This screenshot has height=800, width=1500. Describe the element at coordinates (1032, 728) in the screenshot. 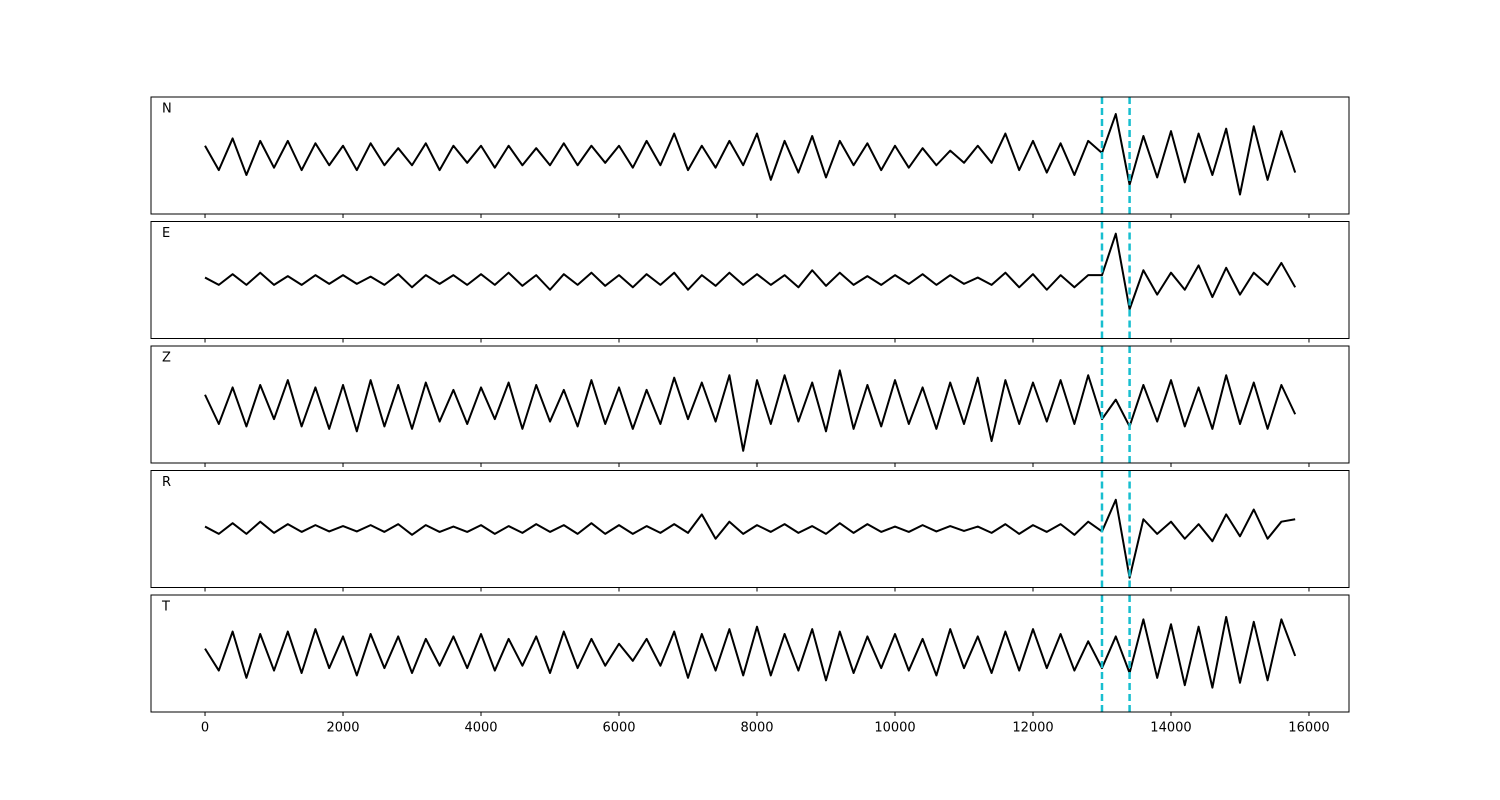

I see `x-tick-label: 12000` at that location.